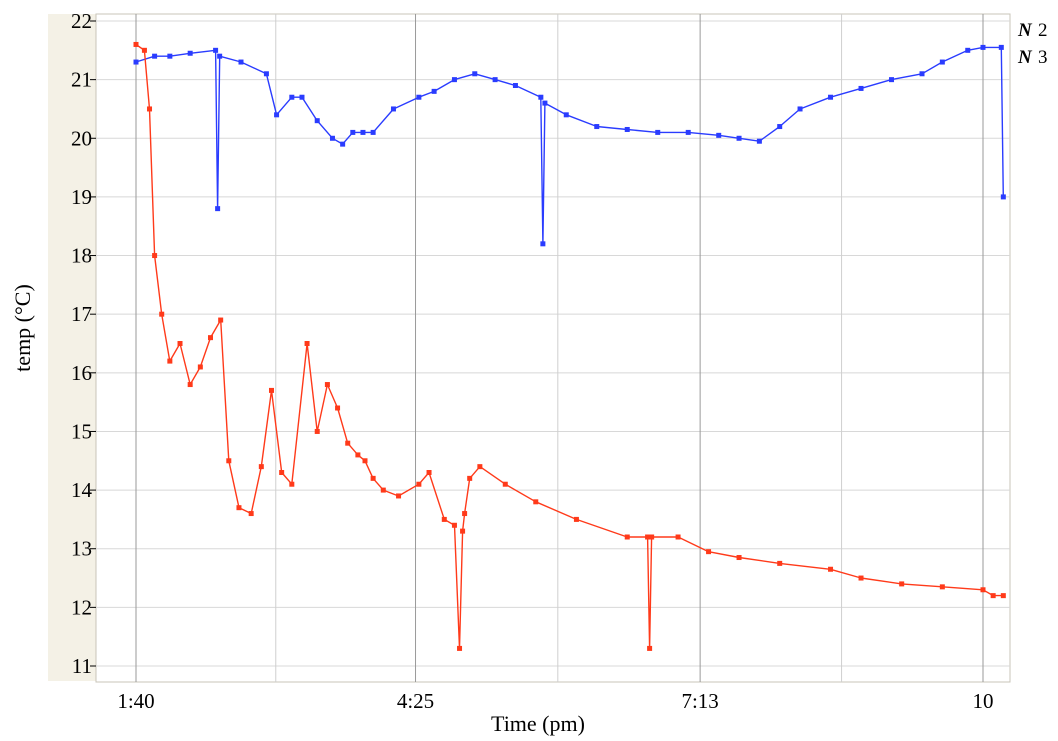  Describe the element at coordinates (538, 723) in the screenshot. I see `x-axis-title: Time (pm)` at that location.